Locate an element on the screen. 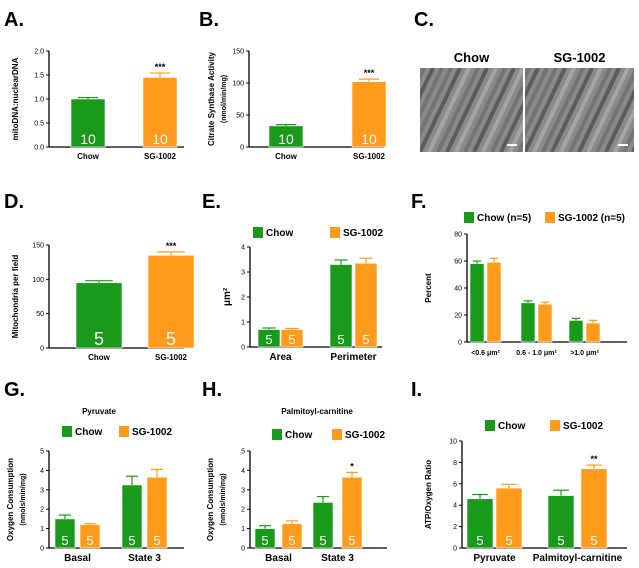 The image size is (639, 568). chart-title: Pyruvate is located at coordinates (99, 411).